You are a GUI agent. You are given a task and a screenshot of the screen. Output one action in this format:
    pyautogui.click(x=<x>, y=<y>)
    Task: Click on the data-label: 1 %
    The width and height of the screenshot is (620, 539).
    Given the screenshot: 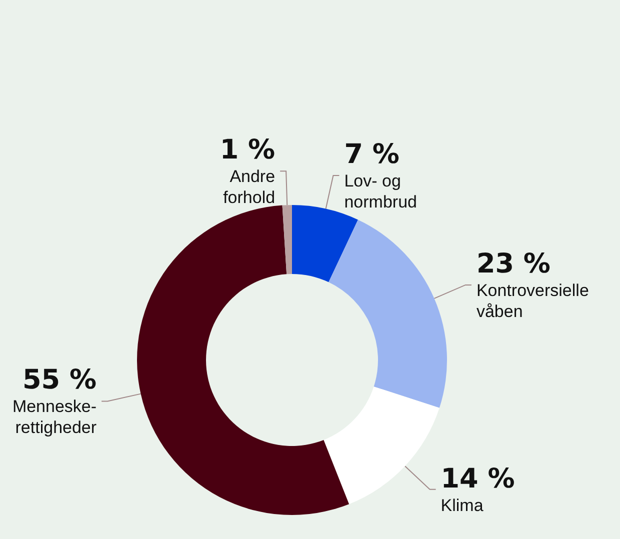 What is the action you would take?
    pyautogui.click(x=248, y=150)
    